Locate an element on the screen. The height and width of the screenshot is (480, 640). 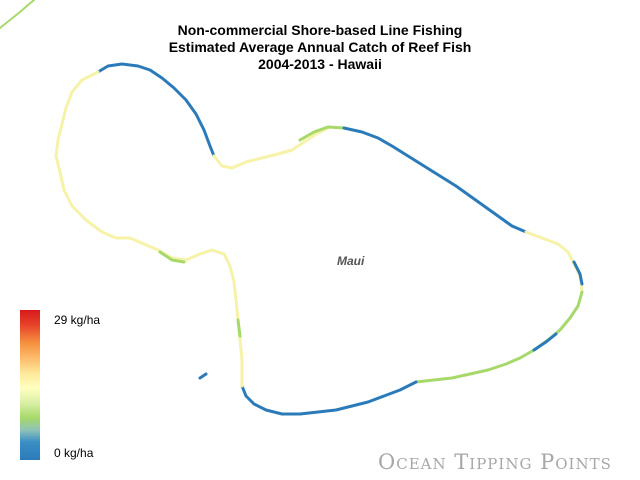
isthmus-west-green is located at coordinates (239, 328).